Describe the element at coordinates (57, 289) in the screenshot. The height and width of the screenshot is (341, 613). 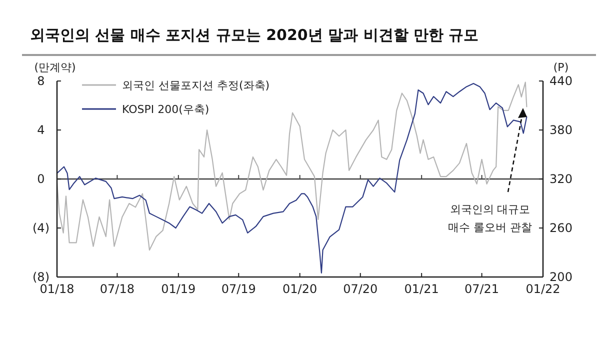
I see `x-tick-label: 01/18` at that location.